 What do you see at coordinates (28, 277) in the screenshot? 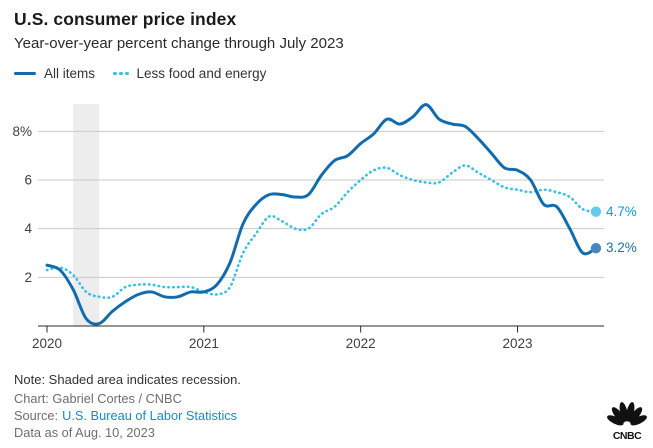
I see `y-tick-label: 2` at bounding box center [28, 277].